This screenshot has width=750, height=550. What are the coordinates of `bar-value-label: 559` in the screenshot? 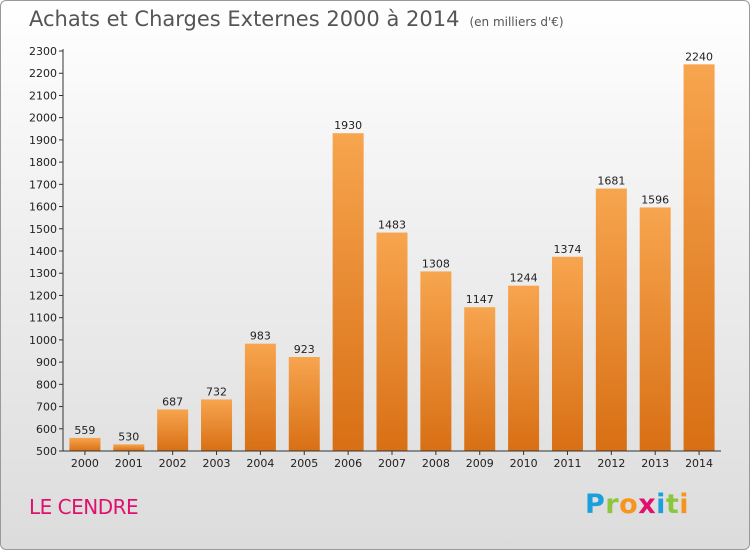 It's located at (84, 430).